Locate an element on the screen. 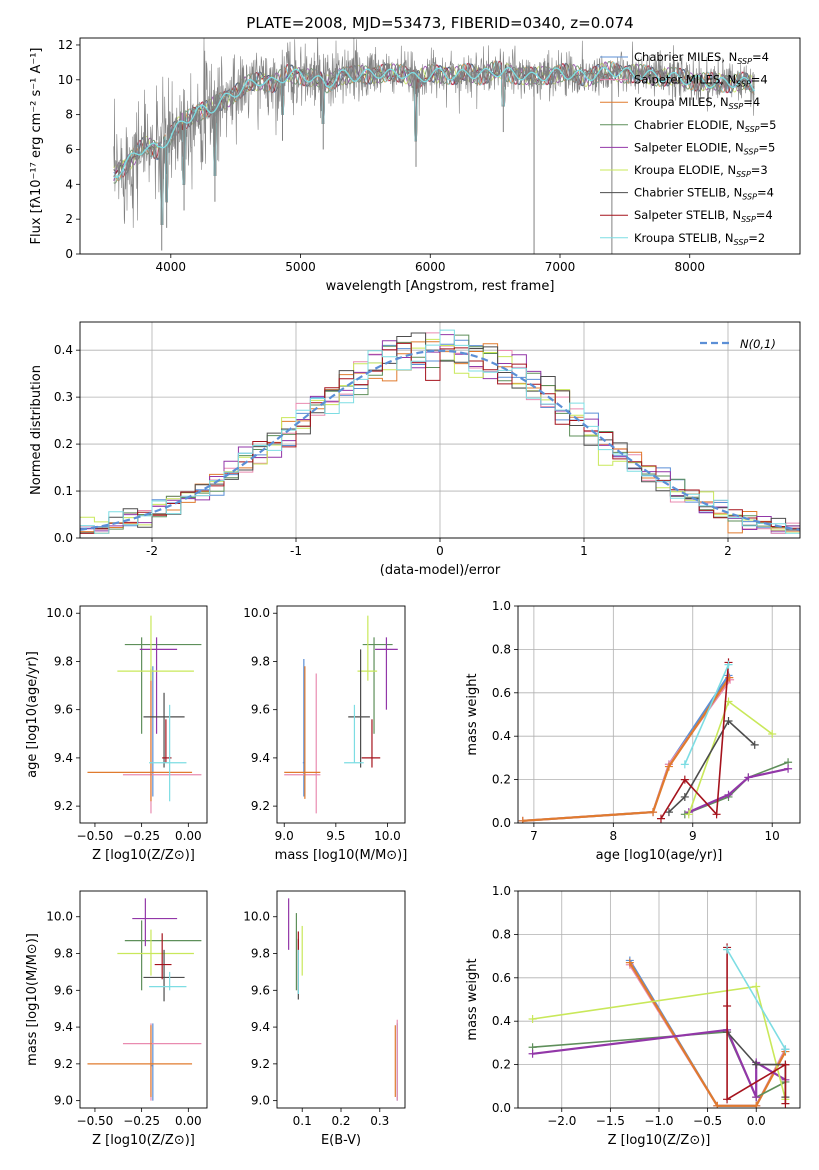 Image resolution: width=819 pixels, height=1170 pixels. y-axis-label: age [log10(age/yr)] is located at coordinates (32, 714).